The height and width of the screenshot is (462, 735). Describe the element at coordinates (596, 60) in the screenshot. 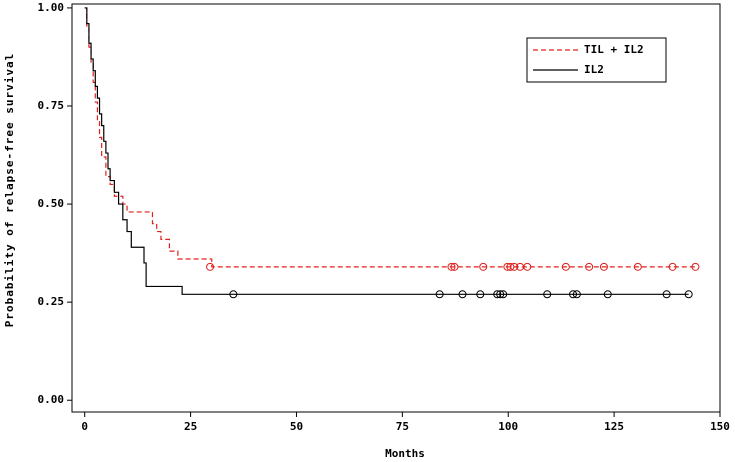

I see `legend-box` at that location.